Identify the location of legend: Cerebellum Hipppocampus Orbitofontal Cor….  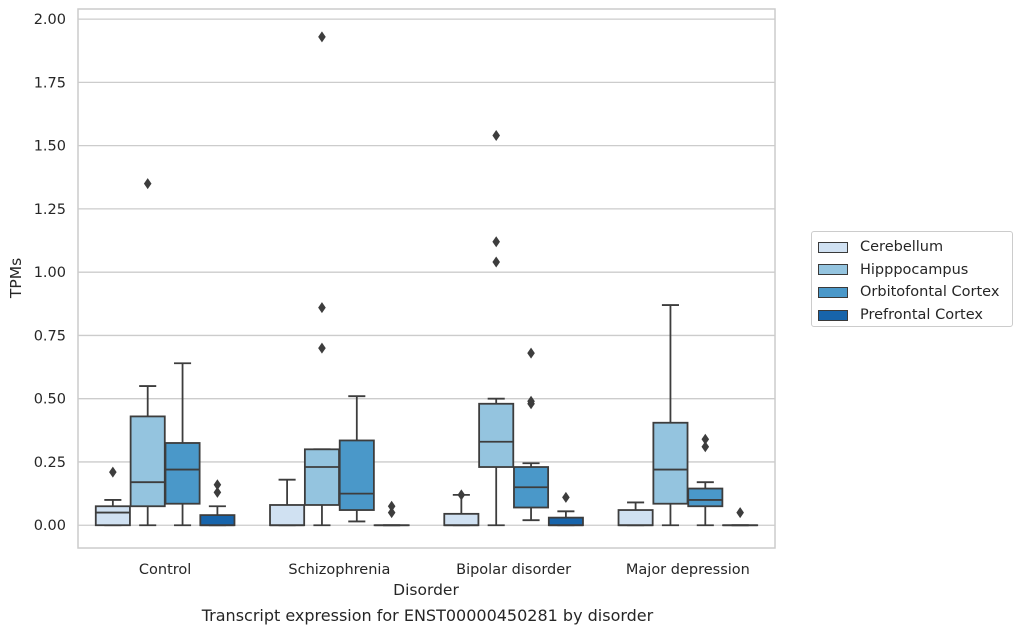
(912, 279).